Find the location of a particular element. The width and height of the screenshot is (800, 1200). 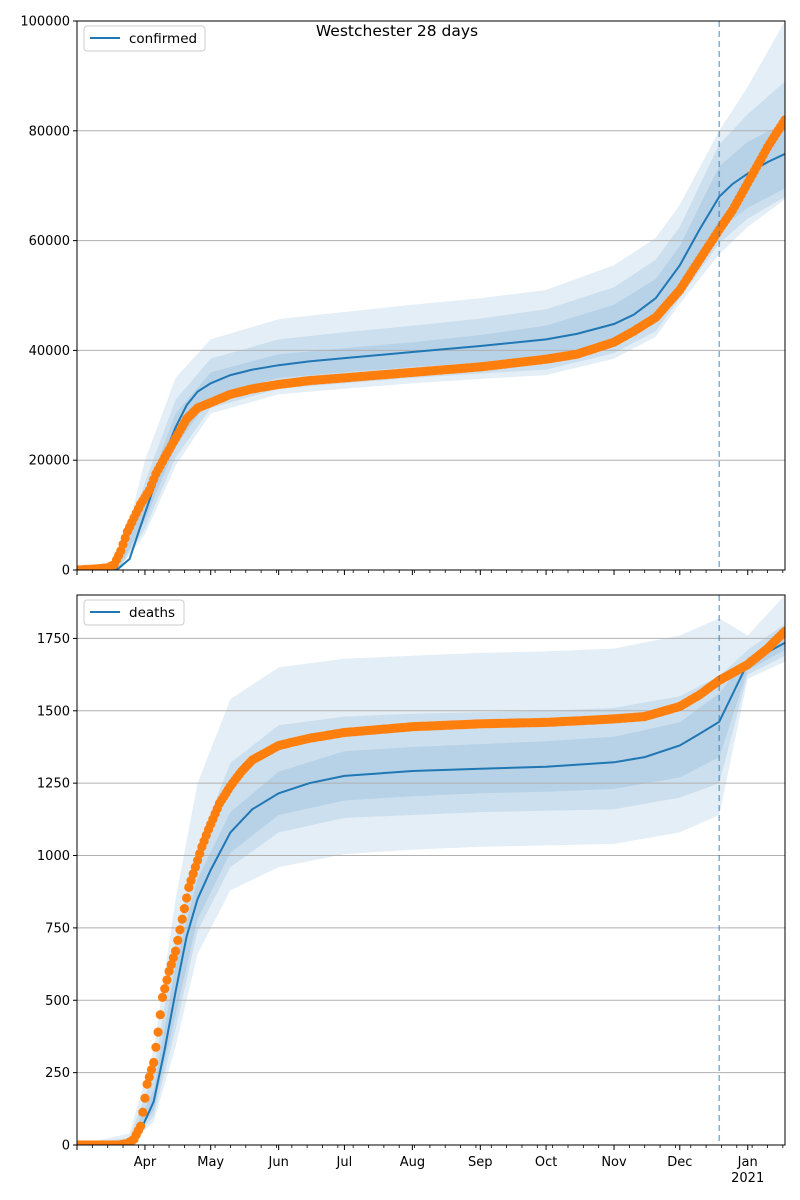

y-tick-label: 1750 is located at coordinates (53, 639).